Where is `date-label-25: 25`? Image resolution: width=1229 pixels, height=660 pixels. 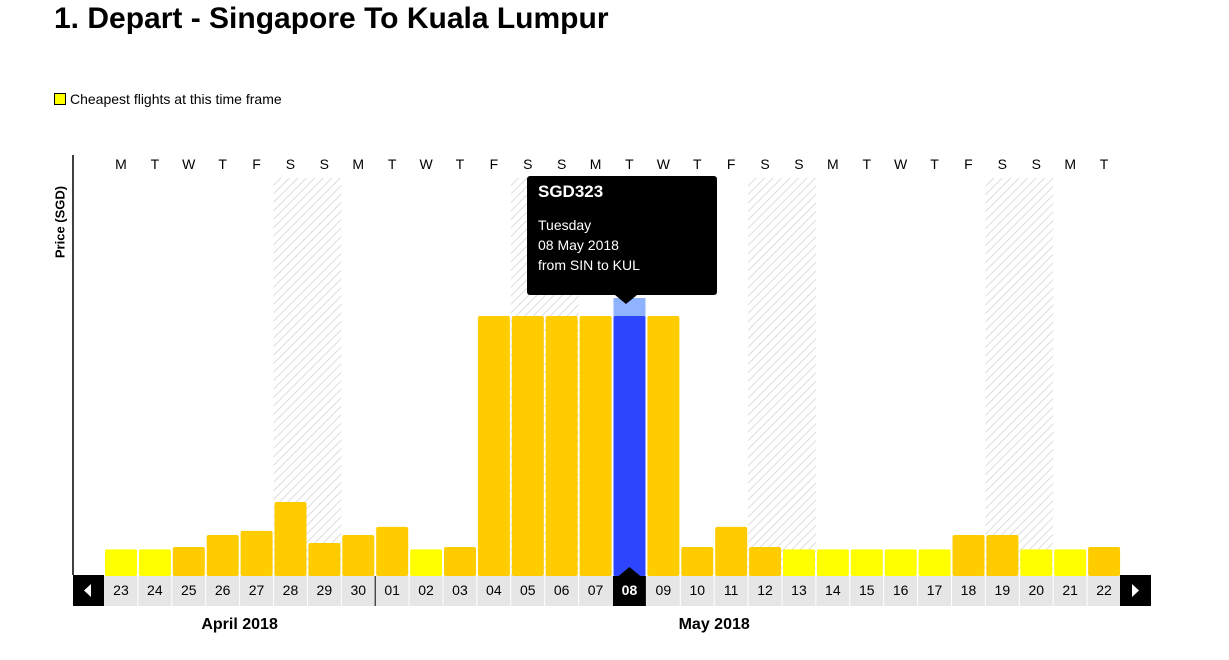 date-label-25: 25 is located at coordinates (189, 590).